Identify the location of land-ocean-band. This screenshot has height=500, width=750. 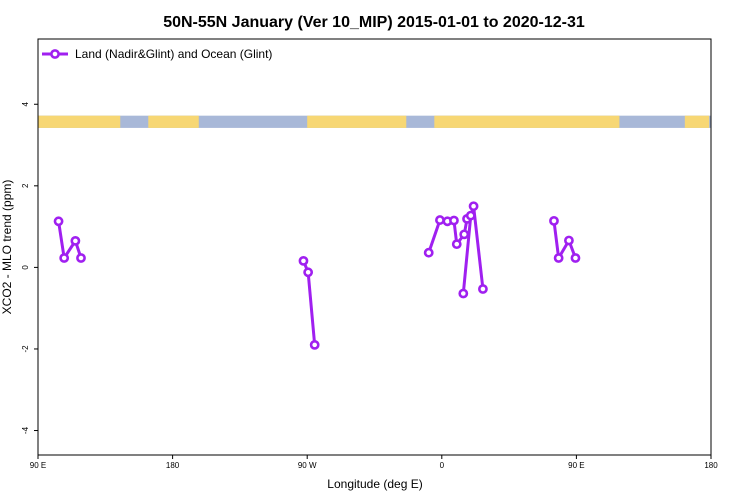
(374, 121).